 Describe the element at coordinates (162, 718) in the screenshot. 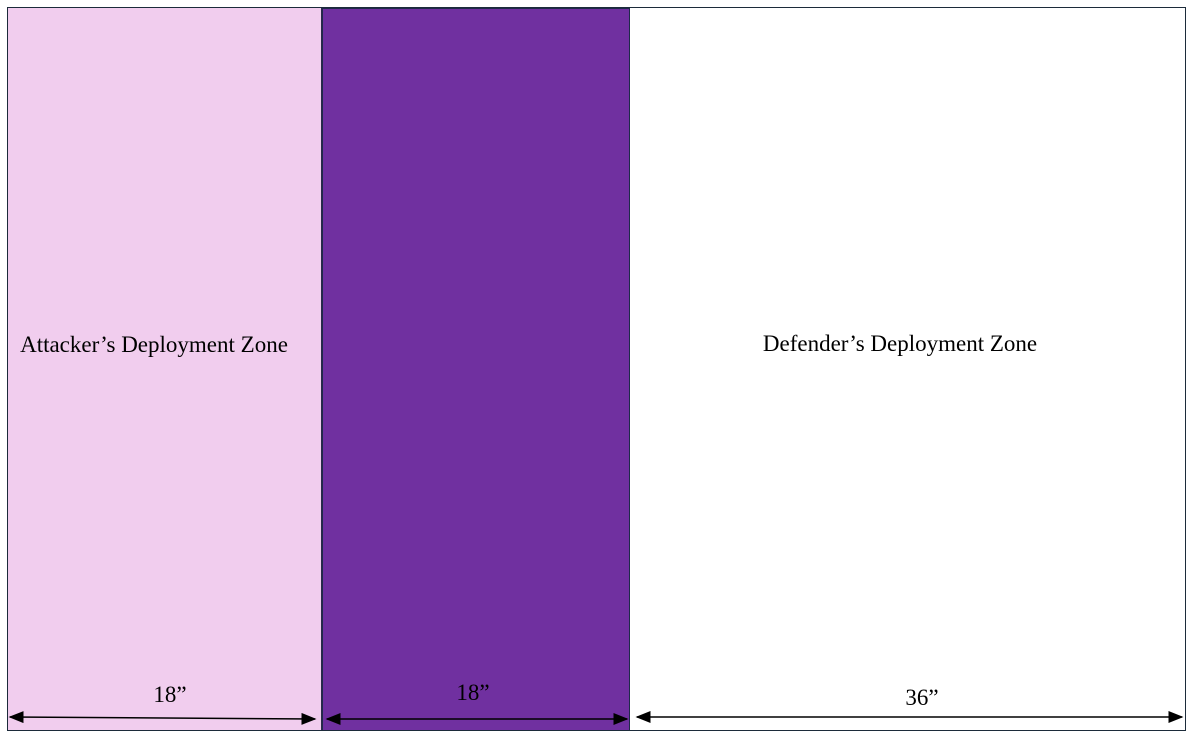

I see `measure-arrow` at that location.